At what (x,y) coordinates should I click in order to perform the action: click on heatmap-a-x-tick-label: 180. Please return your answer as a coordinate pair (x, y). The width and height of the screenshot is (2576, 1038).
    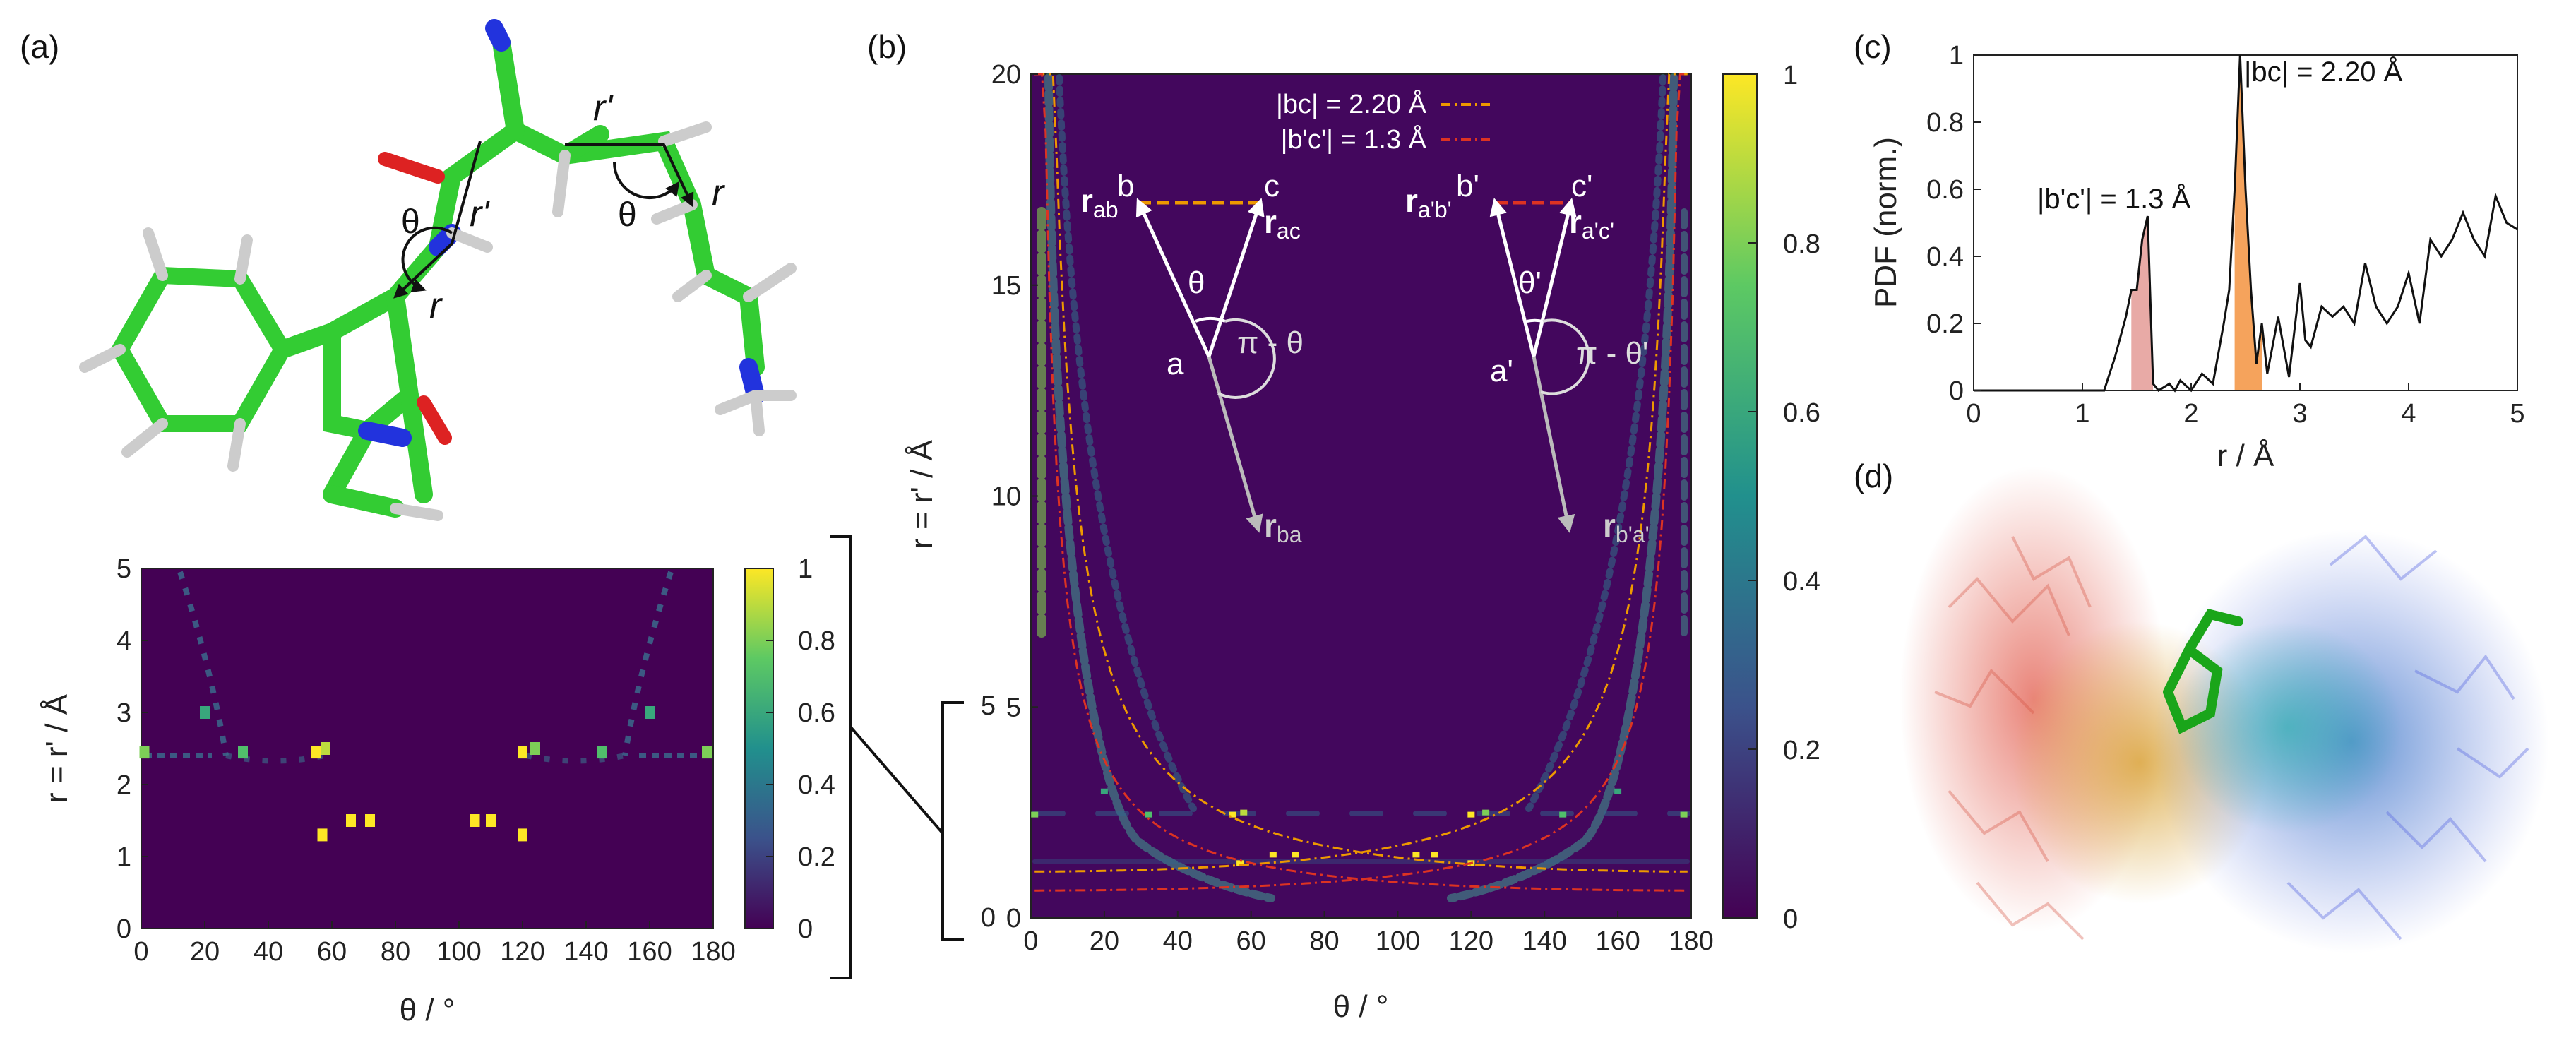
    Looking at the image, I should click on (713, 952).